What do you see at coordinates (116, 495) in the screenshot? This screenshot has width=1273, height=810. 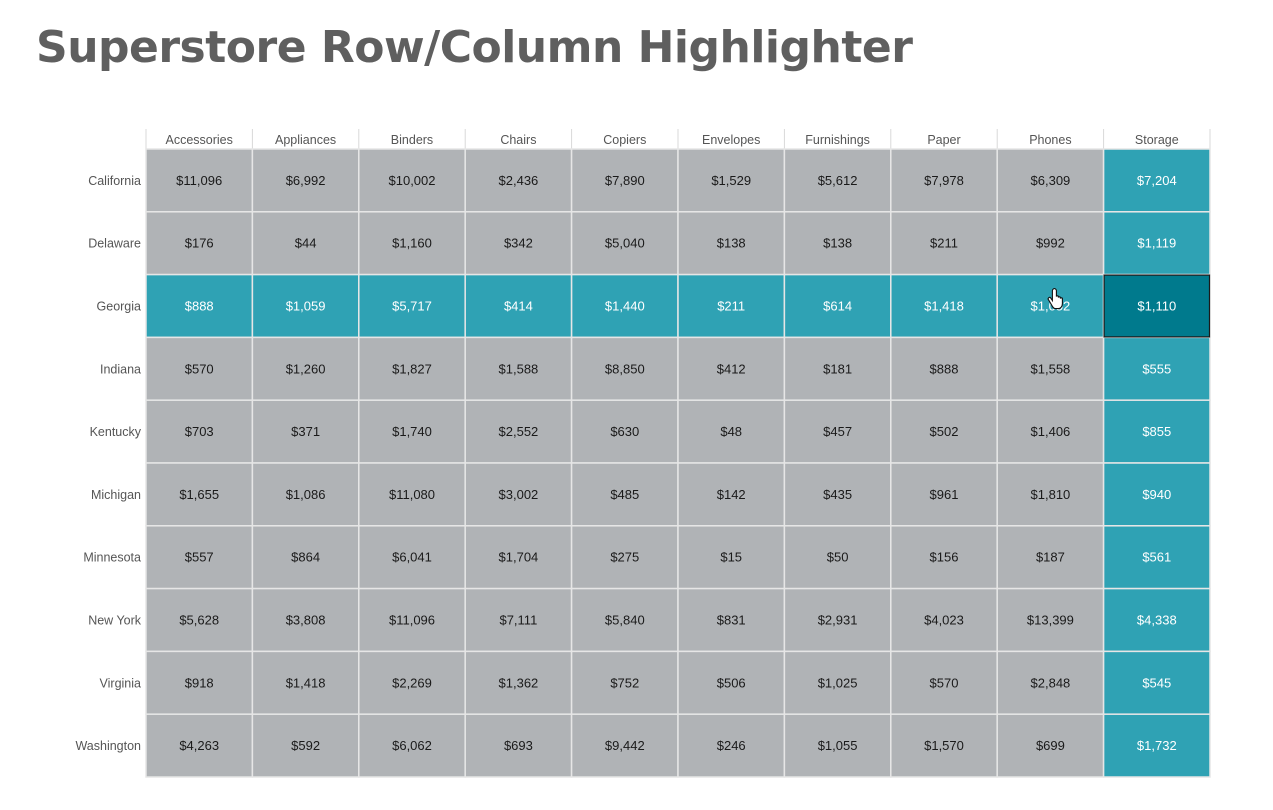 I see `row-header-michigan: Michigan` at bounding box center [116, 495].